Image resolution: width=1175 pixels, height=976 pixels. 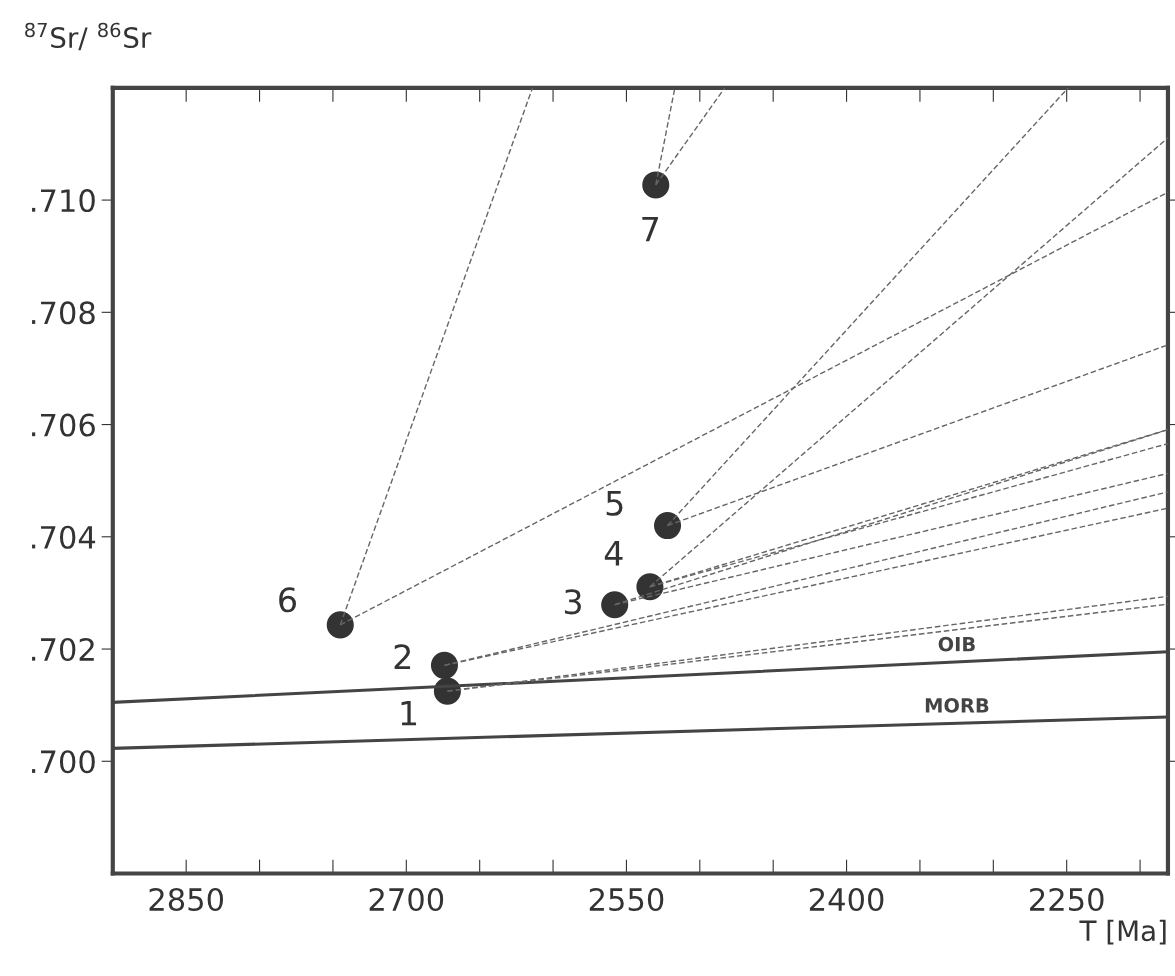 I want to click on y-tick-label: .708, so click(x=63, y=313).